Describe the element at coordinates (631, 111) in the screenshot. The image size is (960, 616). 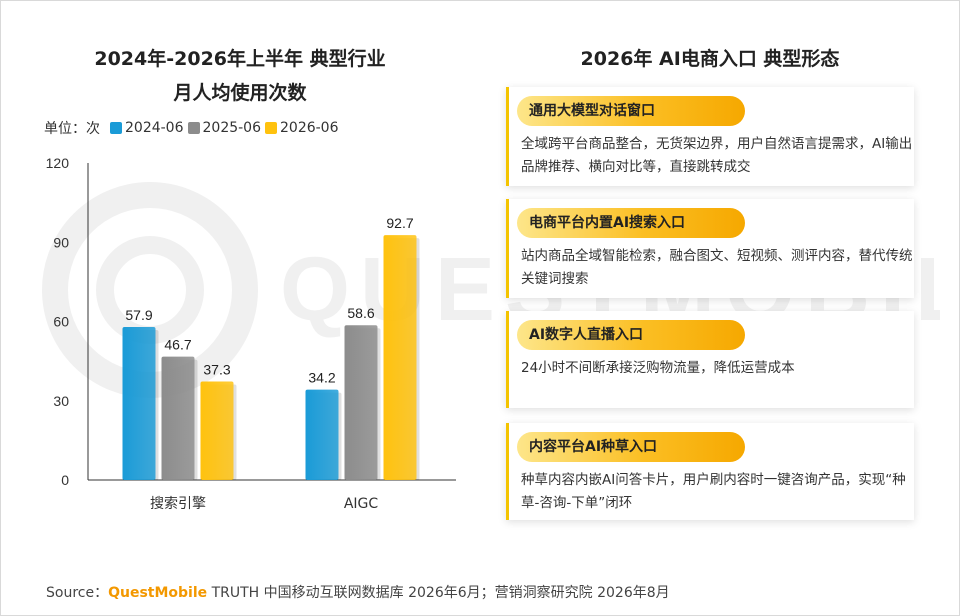
I see `entry-tag-1: 通用大模型对话窗口` at that location.